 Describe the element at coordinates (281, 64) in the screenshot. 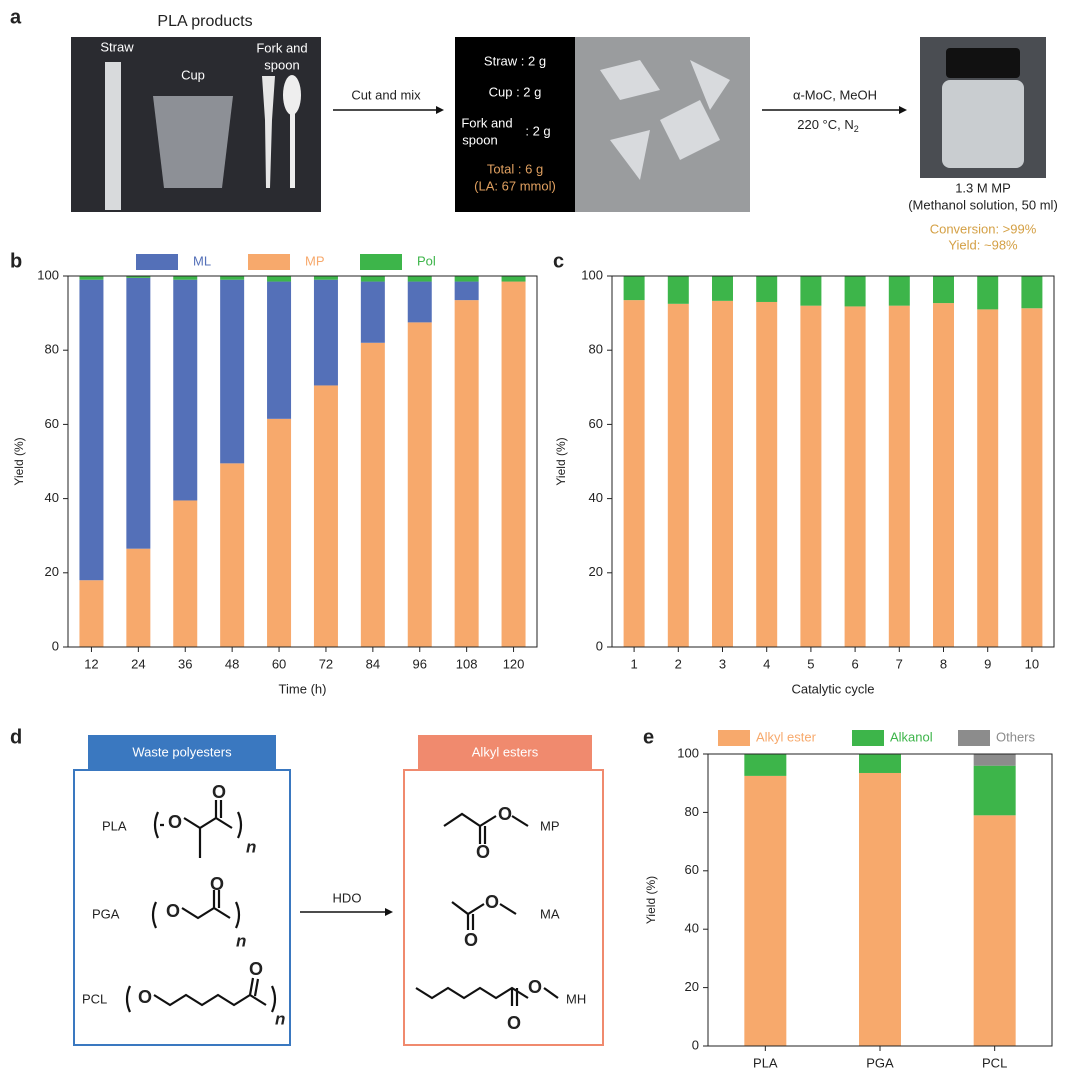

I see `item-label: spoon` at that location.